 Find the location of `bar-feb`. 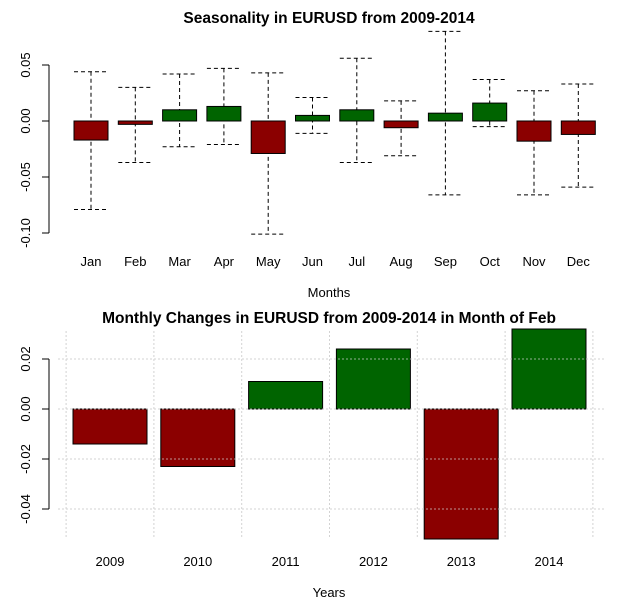

bar-feb is located at coordinates (135, 122).